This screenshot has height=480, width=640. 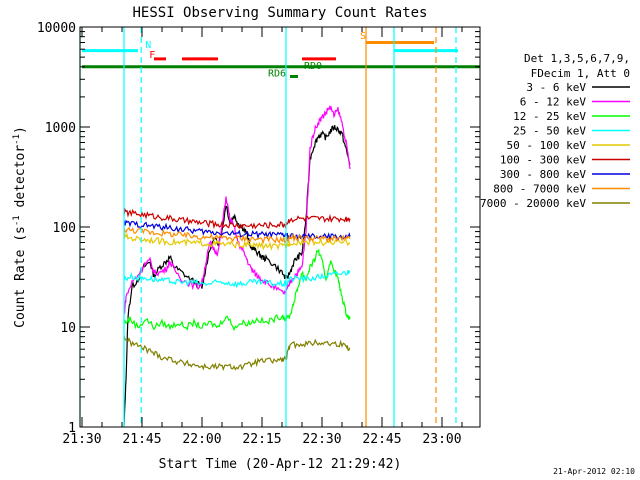 I want to click on x-tick-label-3: 22:15, so click(x=261, y=439).